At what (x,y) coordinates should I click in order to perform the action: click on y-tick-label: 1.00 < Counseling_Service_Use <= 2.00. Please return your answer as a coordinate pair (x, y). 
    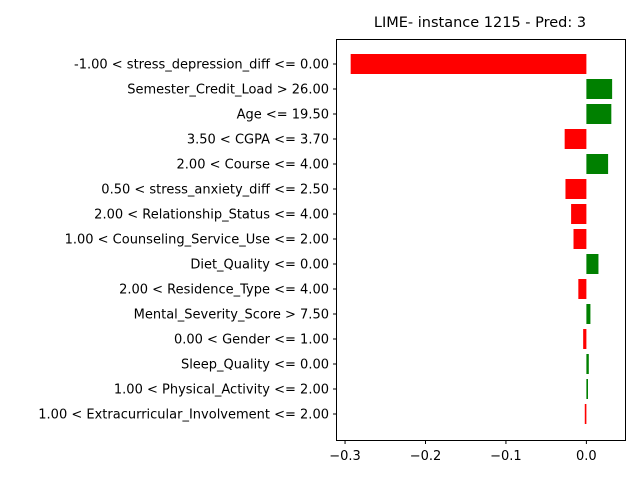
    Looking at the image, I should click on (197, 240).